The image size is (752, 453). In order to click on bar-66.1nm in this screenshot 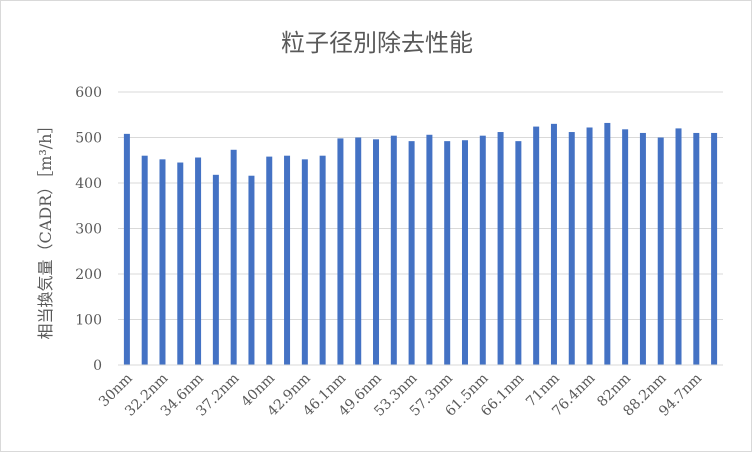, I will do `click(518, 253)`.